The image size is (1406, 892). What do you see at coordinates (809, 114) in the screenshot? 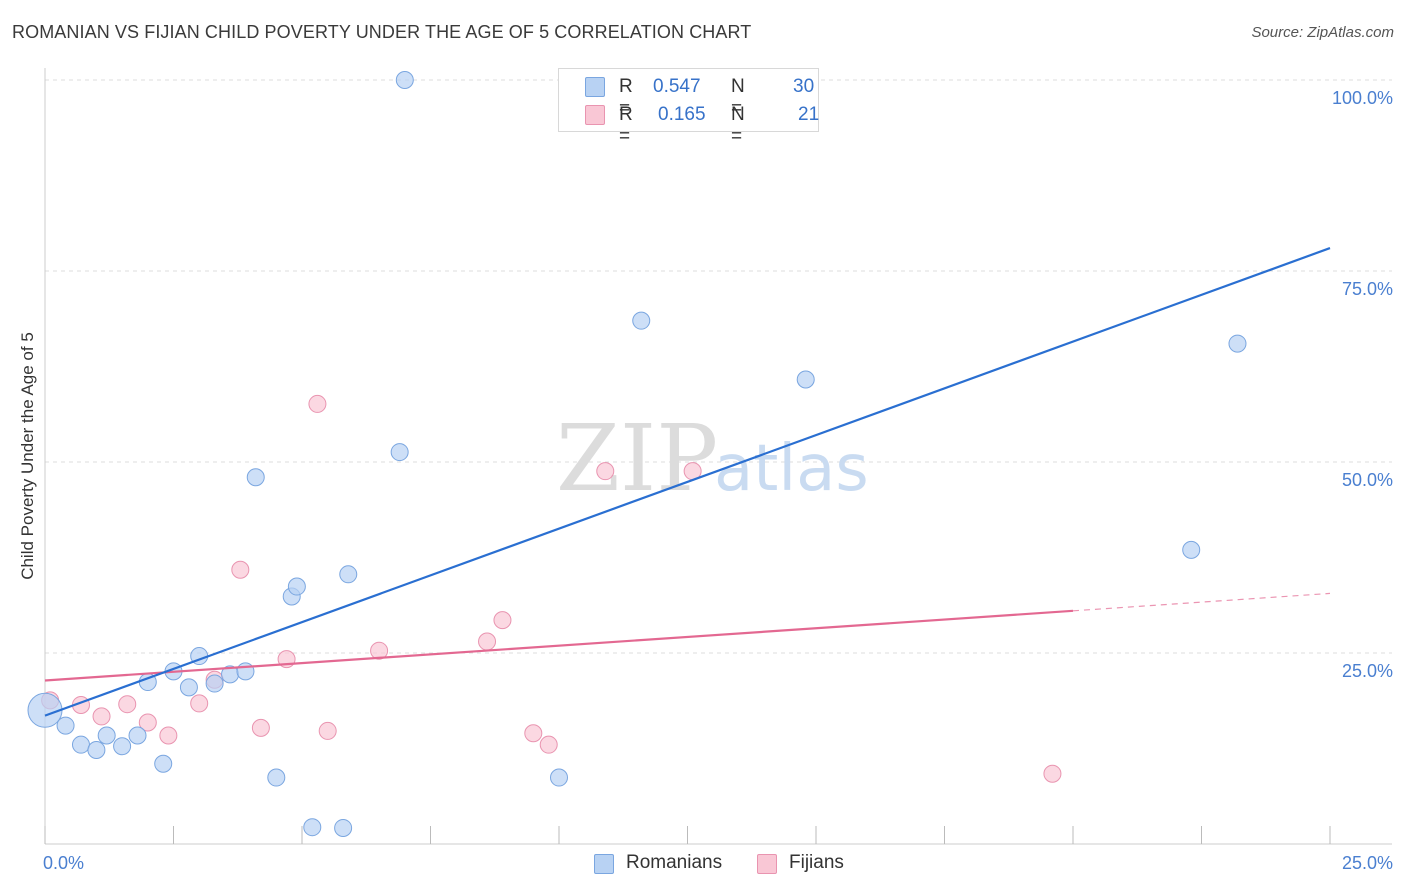
I see `fijians-n-value: 21` at bounding box center [809, 114].